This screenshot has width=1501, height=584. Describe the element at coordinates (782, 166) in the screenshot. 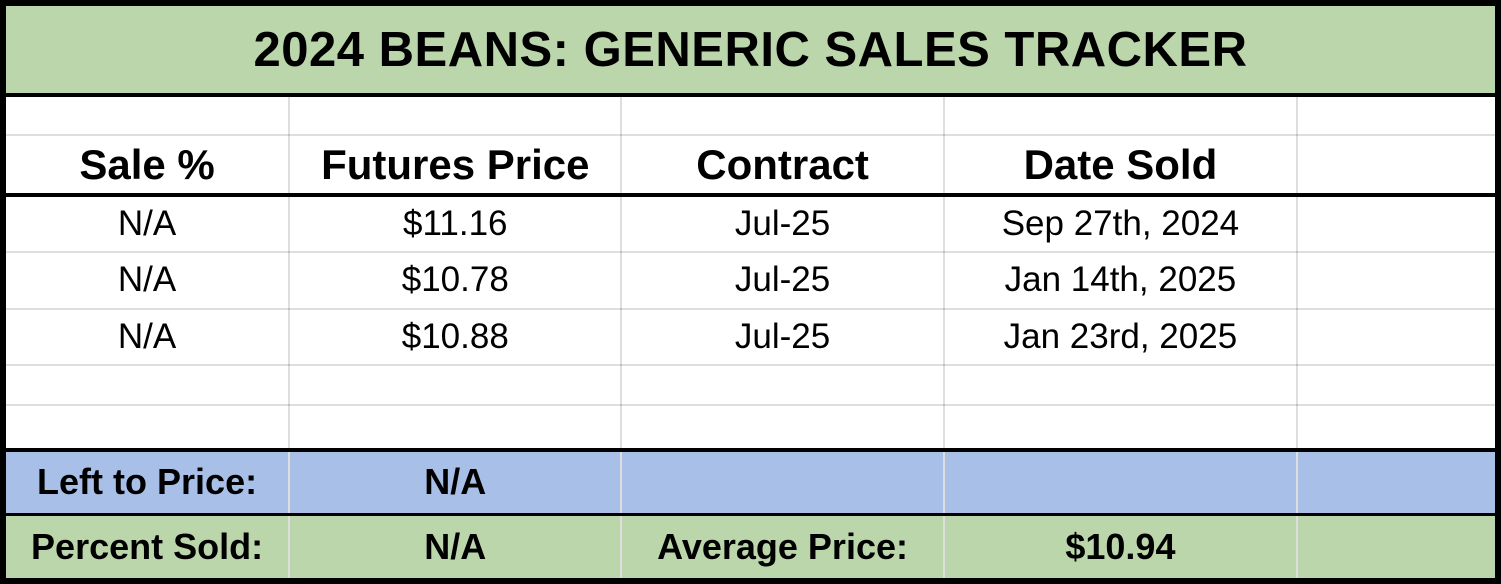

I see `col-header-contract: Contract` at that location.